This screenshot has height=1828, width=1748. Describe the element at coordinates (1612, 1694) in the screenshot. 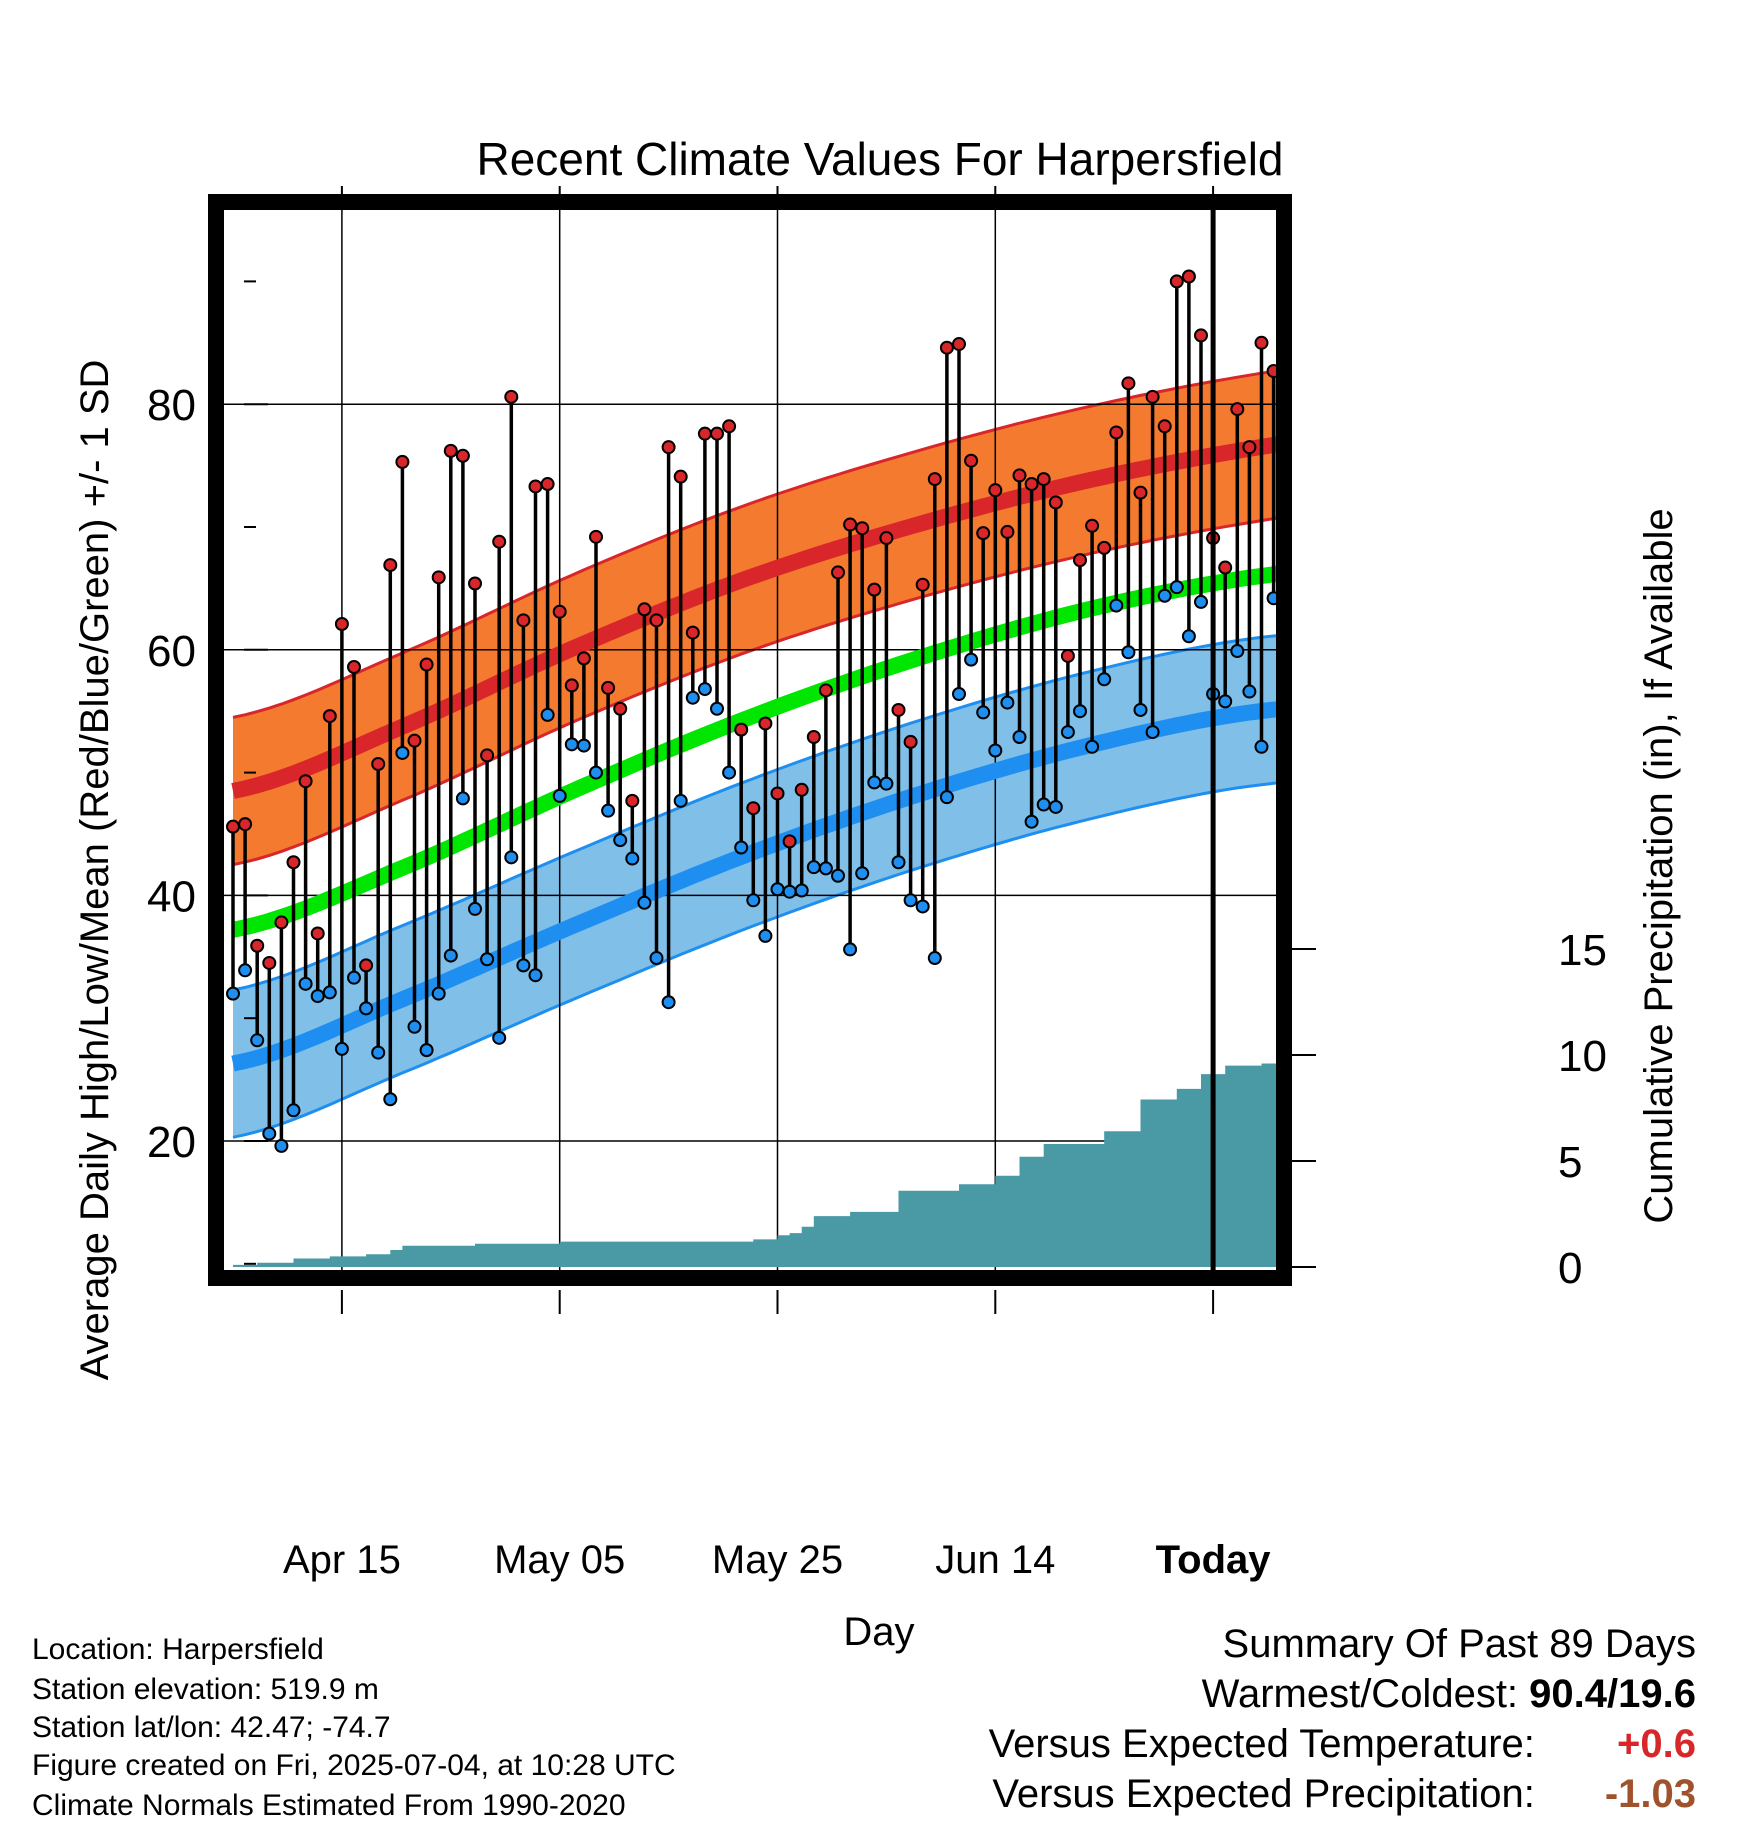

I see `warmest-value: 90.4/19.6` at that location.